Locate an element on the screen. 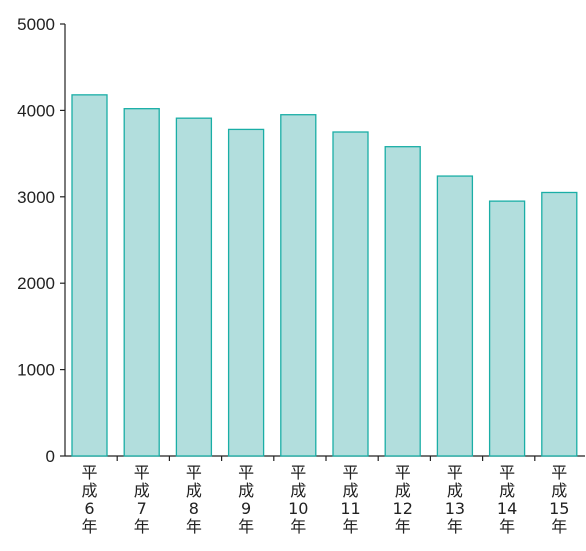 The height and width of the screenshot is (551, 586). x-category-label-part: 11 is located at coordinates (350, 508).